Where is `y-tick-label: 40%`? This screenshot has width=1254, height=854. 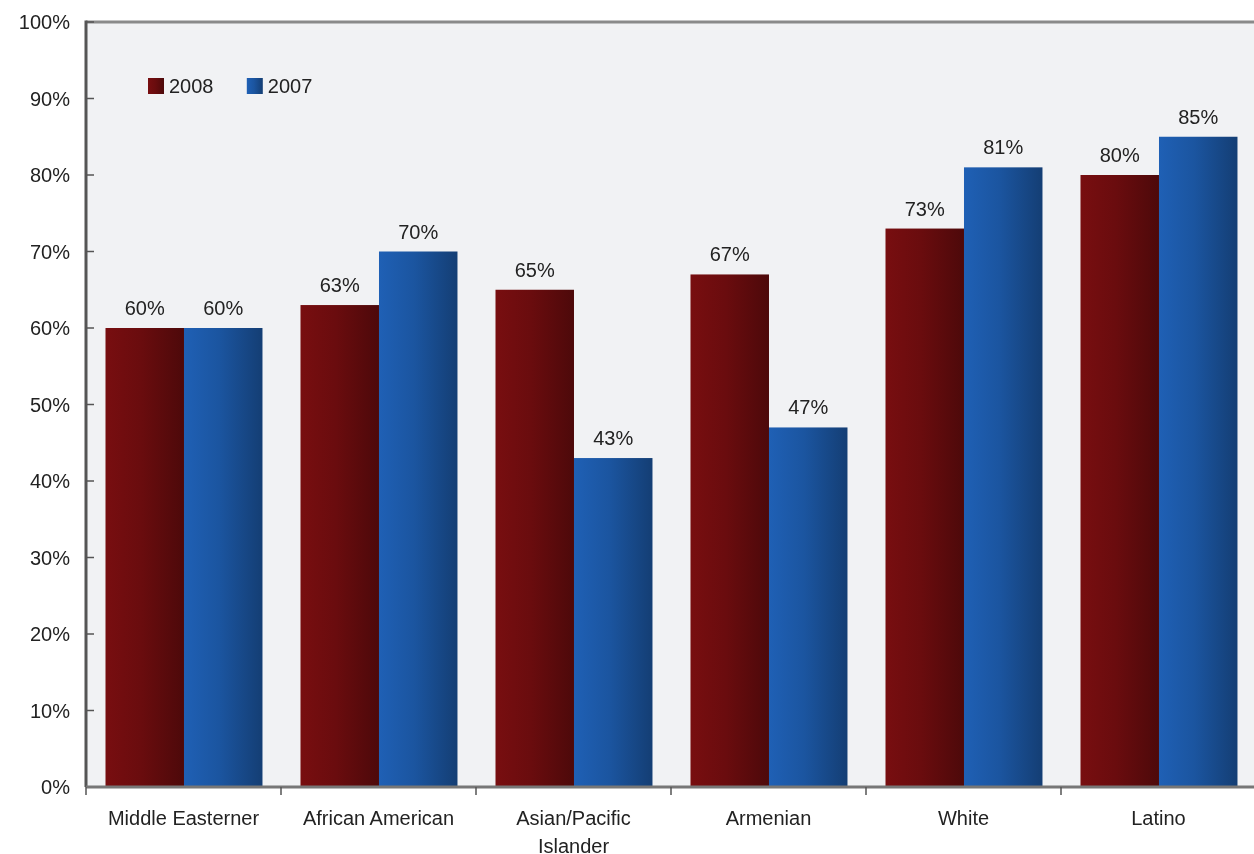
y-tick-label: 40% is located at coordinates (50, 481).